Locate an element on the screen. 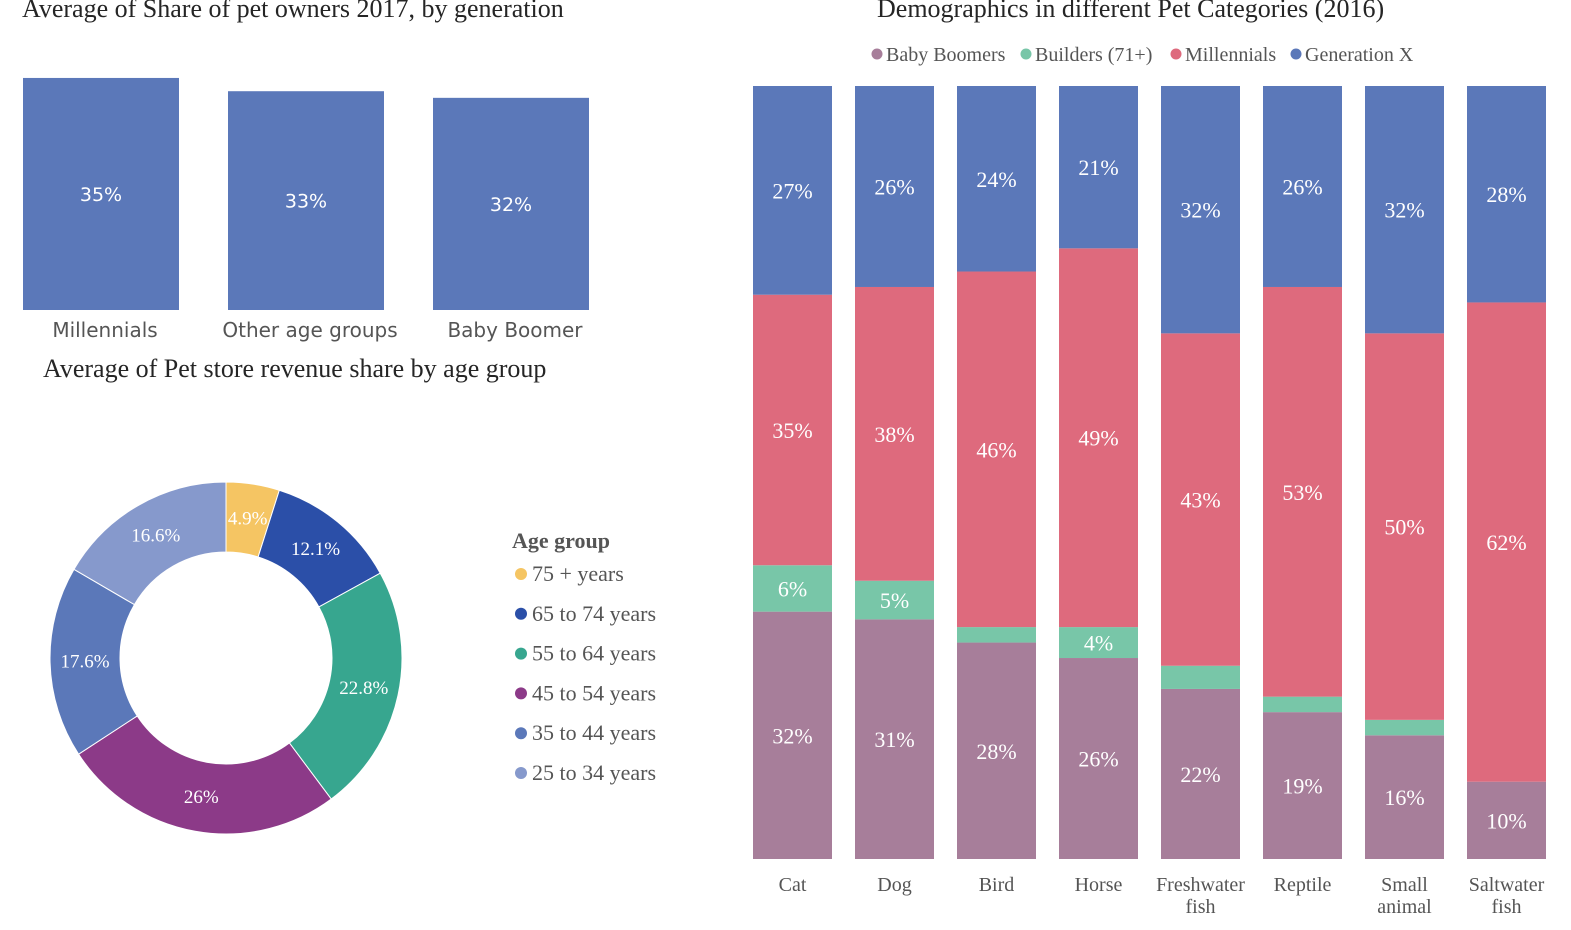 The image size is (1571, 930). stacked-segment-label: 49% is located at coordinates (1098, 438).